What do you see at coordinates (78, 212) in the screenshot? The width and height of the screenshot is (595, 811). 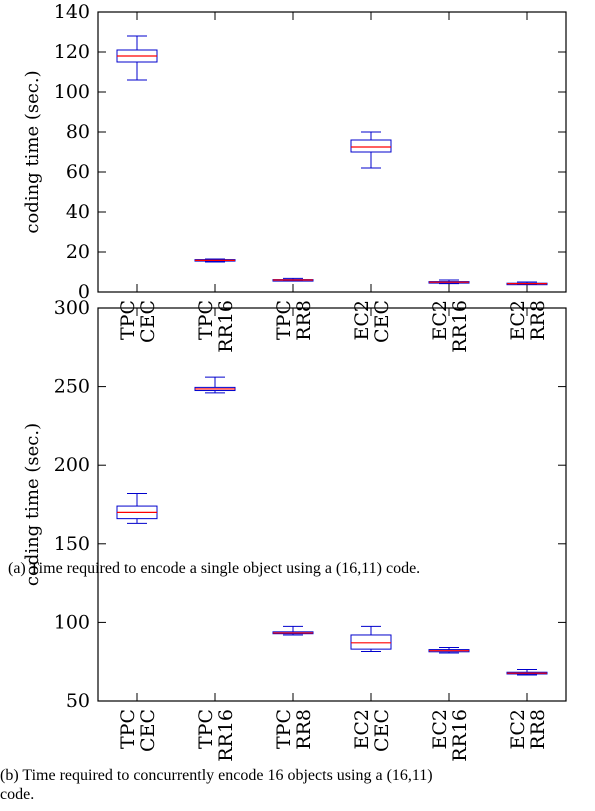 I see `y-tick-label: 40` at bounding box center [78, 212].